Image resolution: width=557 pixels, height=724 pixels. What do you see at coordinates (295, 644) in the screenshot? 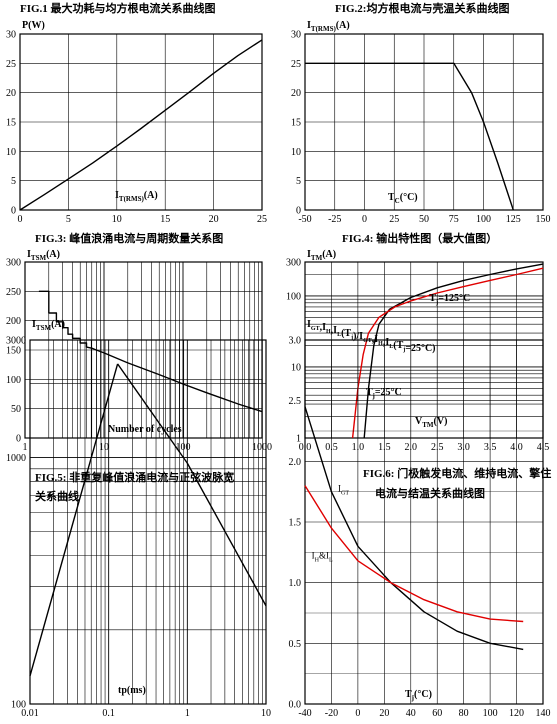
I see `y-tick-label: 0.5` at bounding box center [295, 644].